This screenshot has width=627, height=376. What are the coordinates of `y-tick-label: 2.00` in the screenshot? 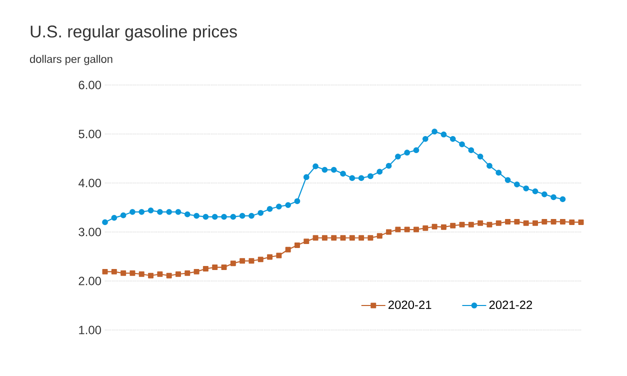 It's located at (90, 281).